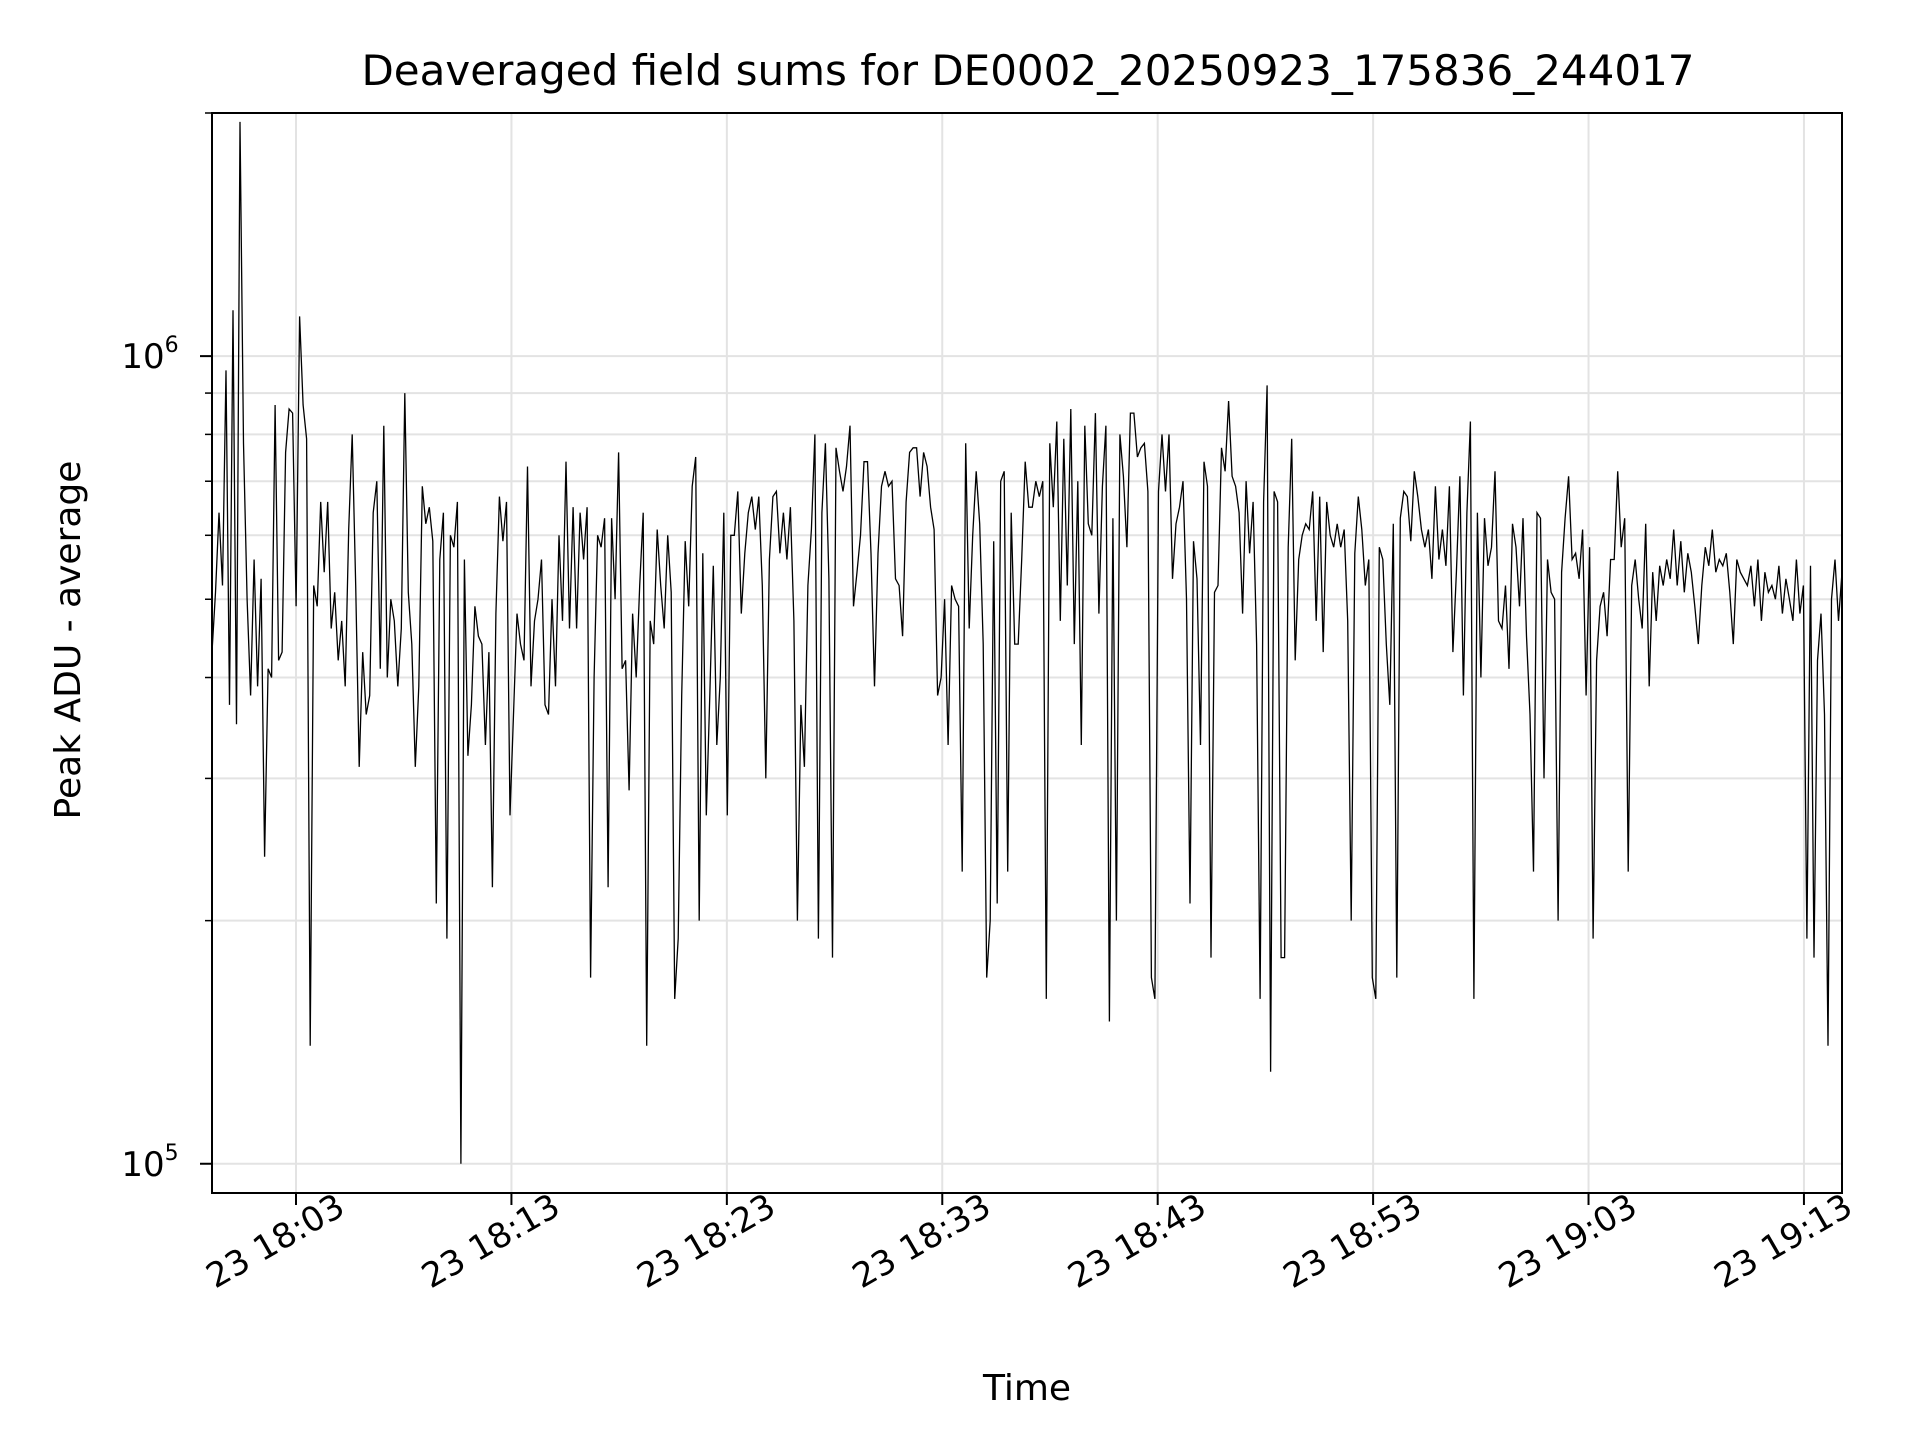 This screenshot has width=1920, height=1440. I want to click on y-tick-label: 10⁵, so click(149, 1163).